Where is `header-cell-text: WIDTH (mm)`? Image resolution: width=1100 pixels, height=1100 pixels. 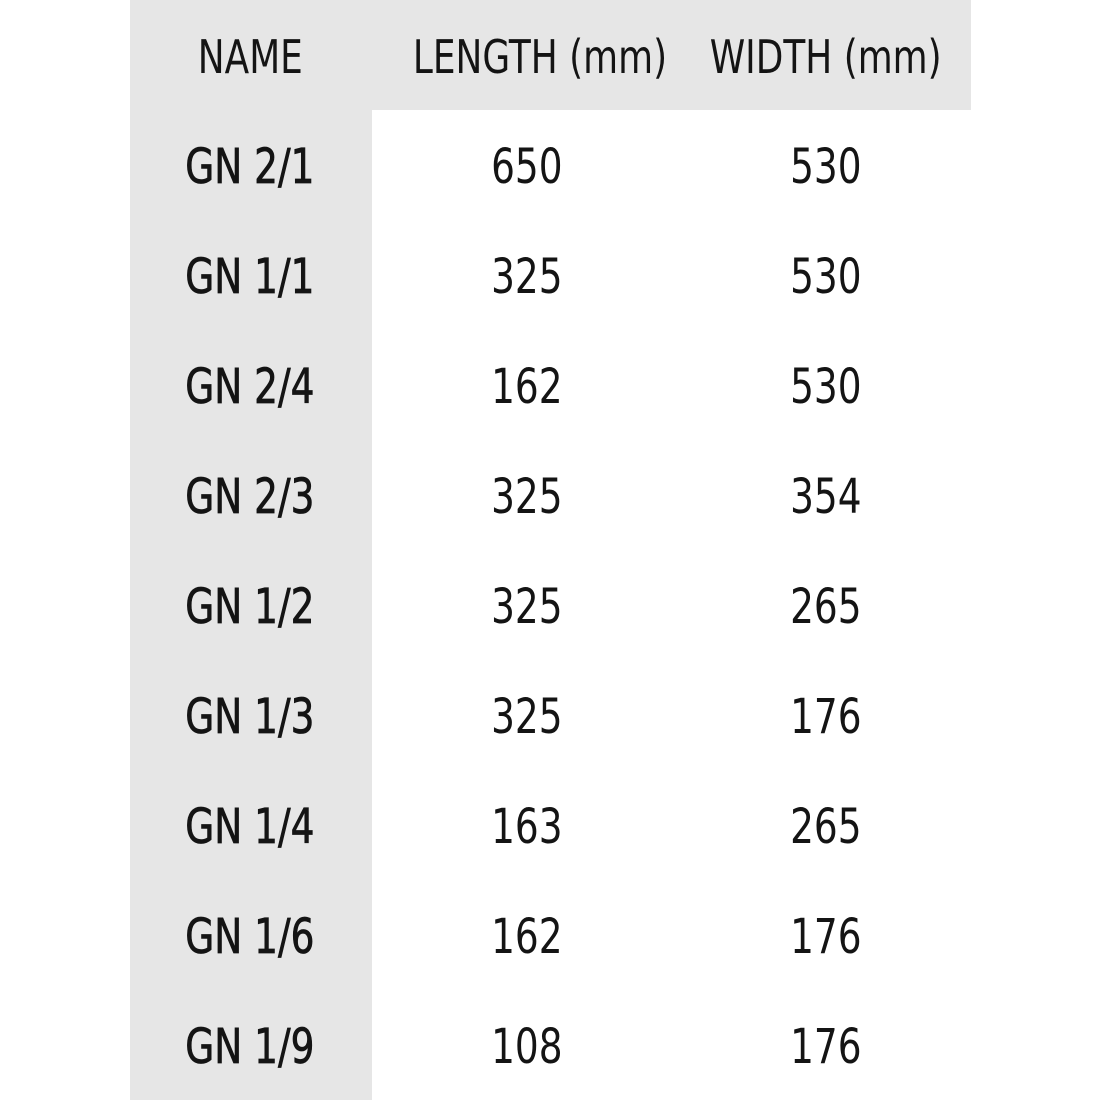 header-cell-text: WIDTH (mm) is located at coordinates (826, 57).